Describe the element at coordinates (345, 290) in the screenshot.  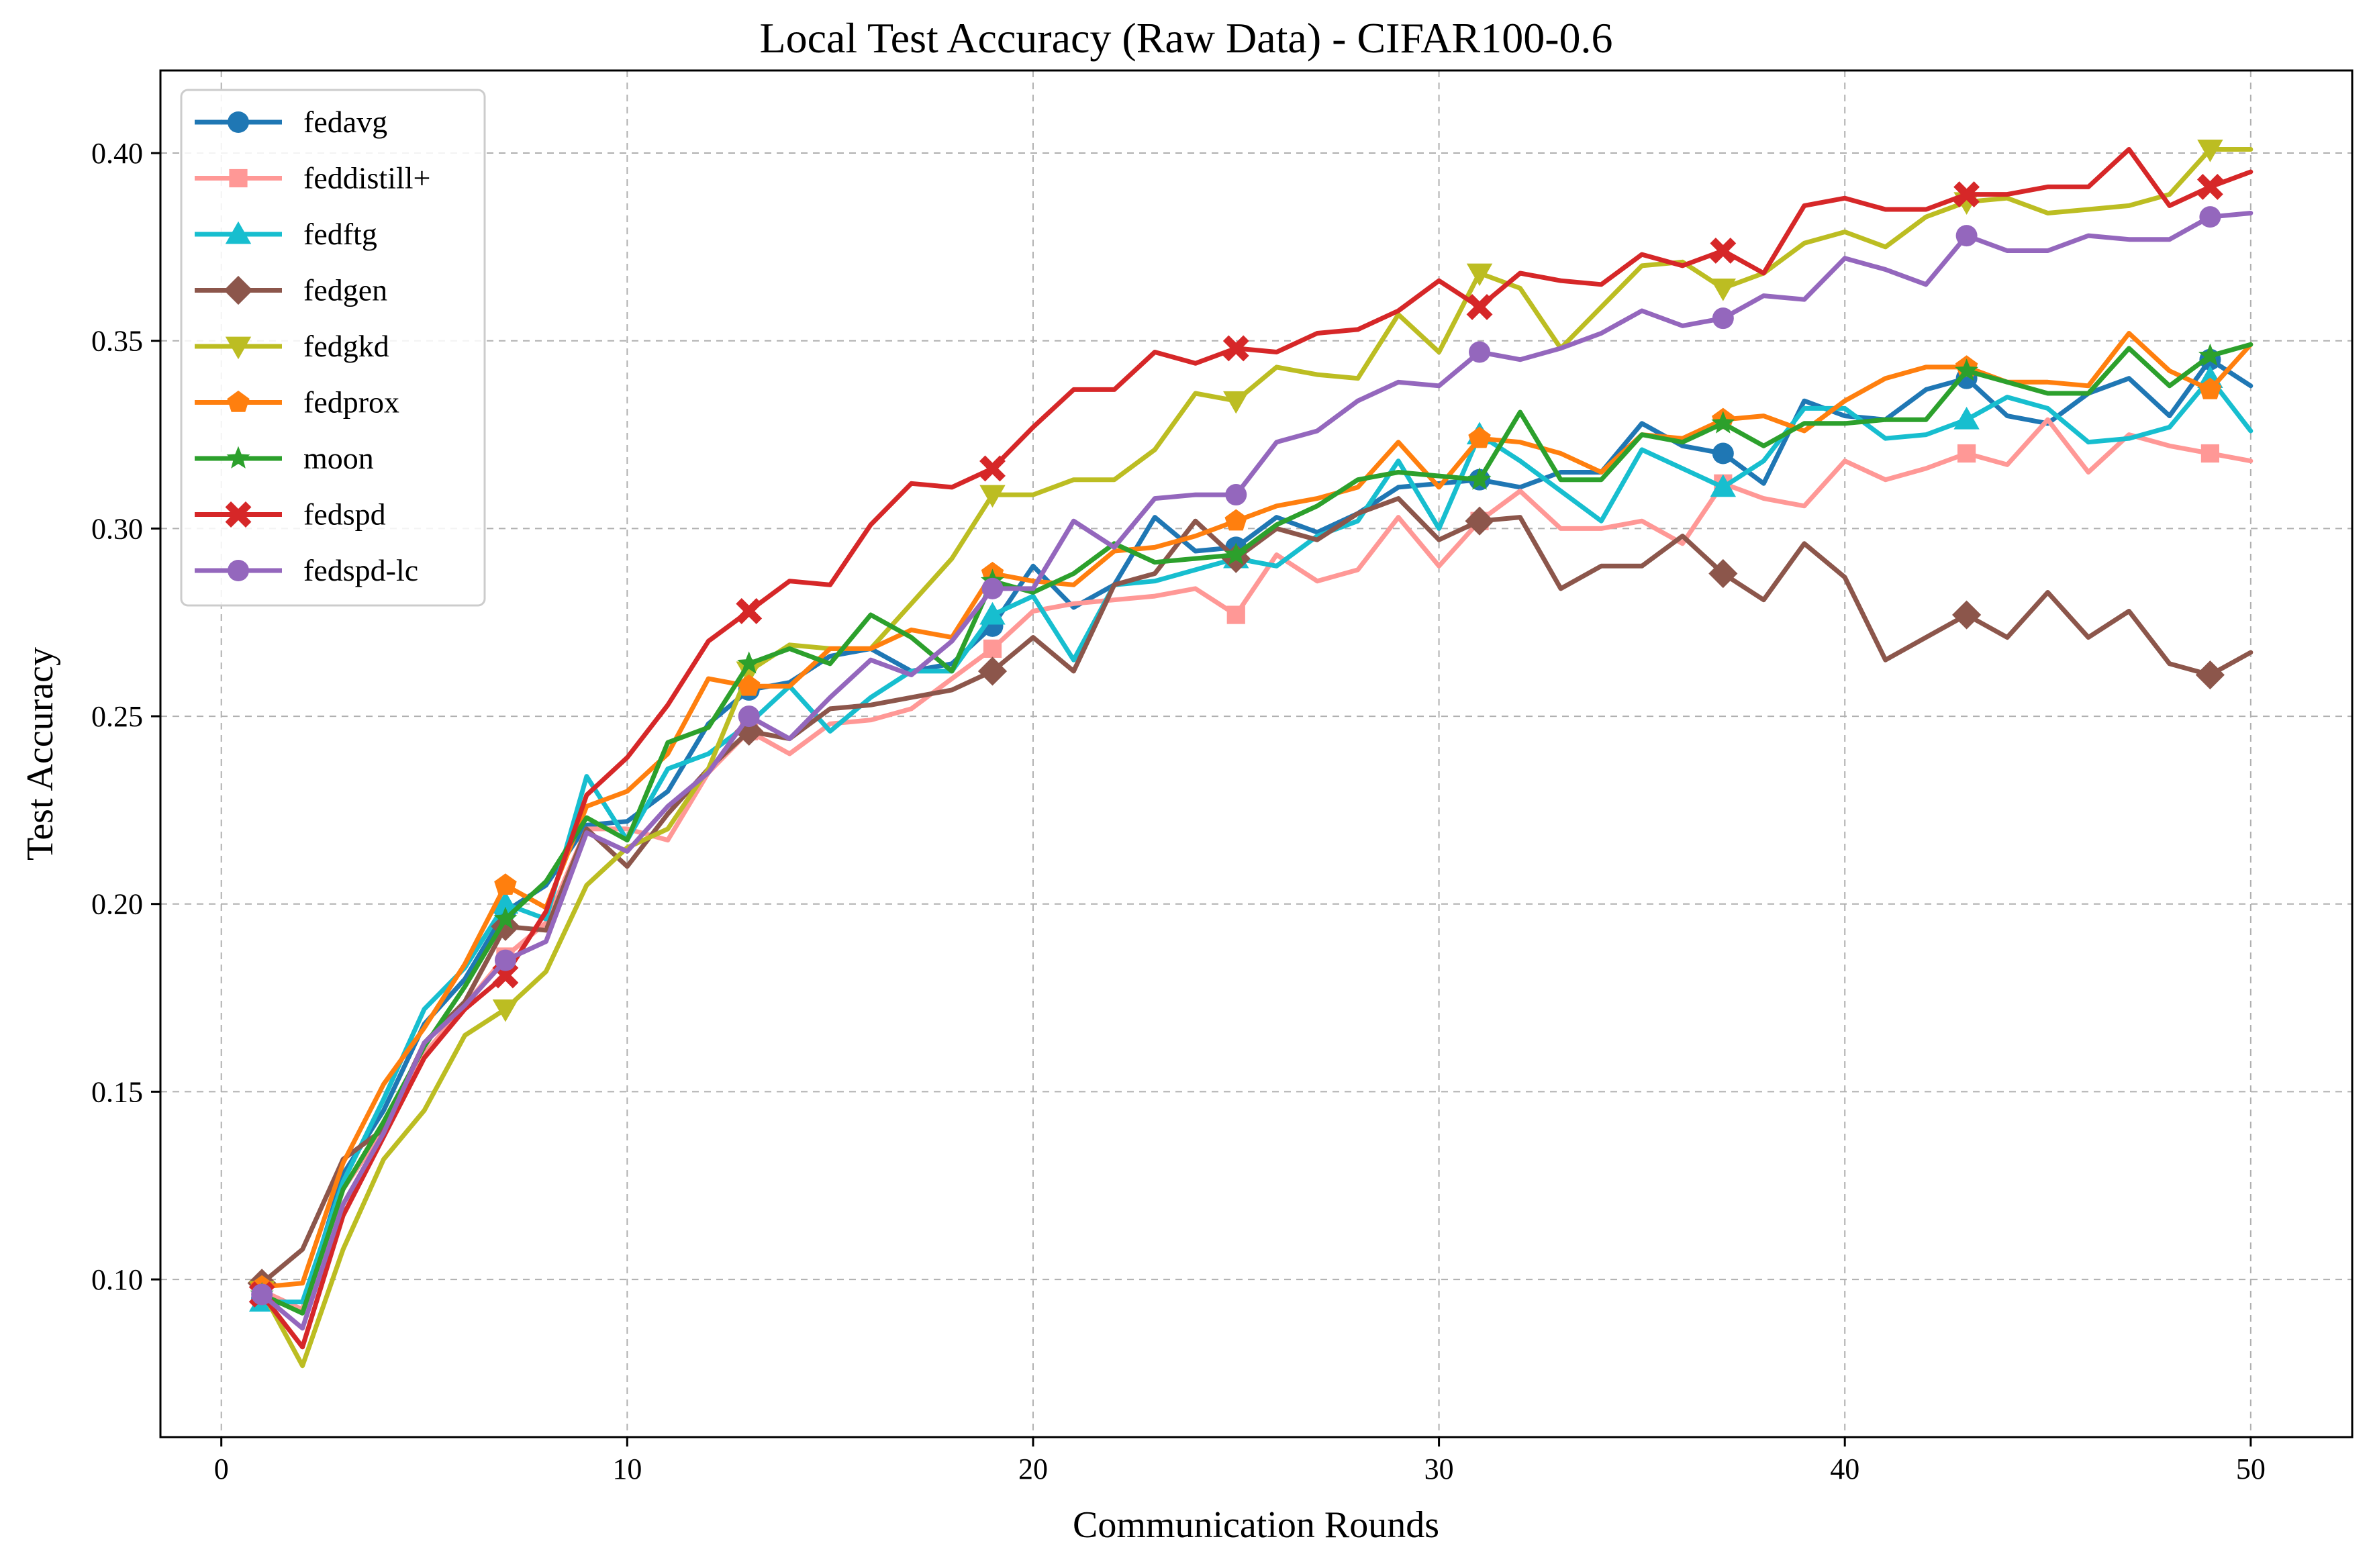
I see `legend-label: fedgen` at that location.